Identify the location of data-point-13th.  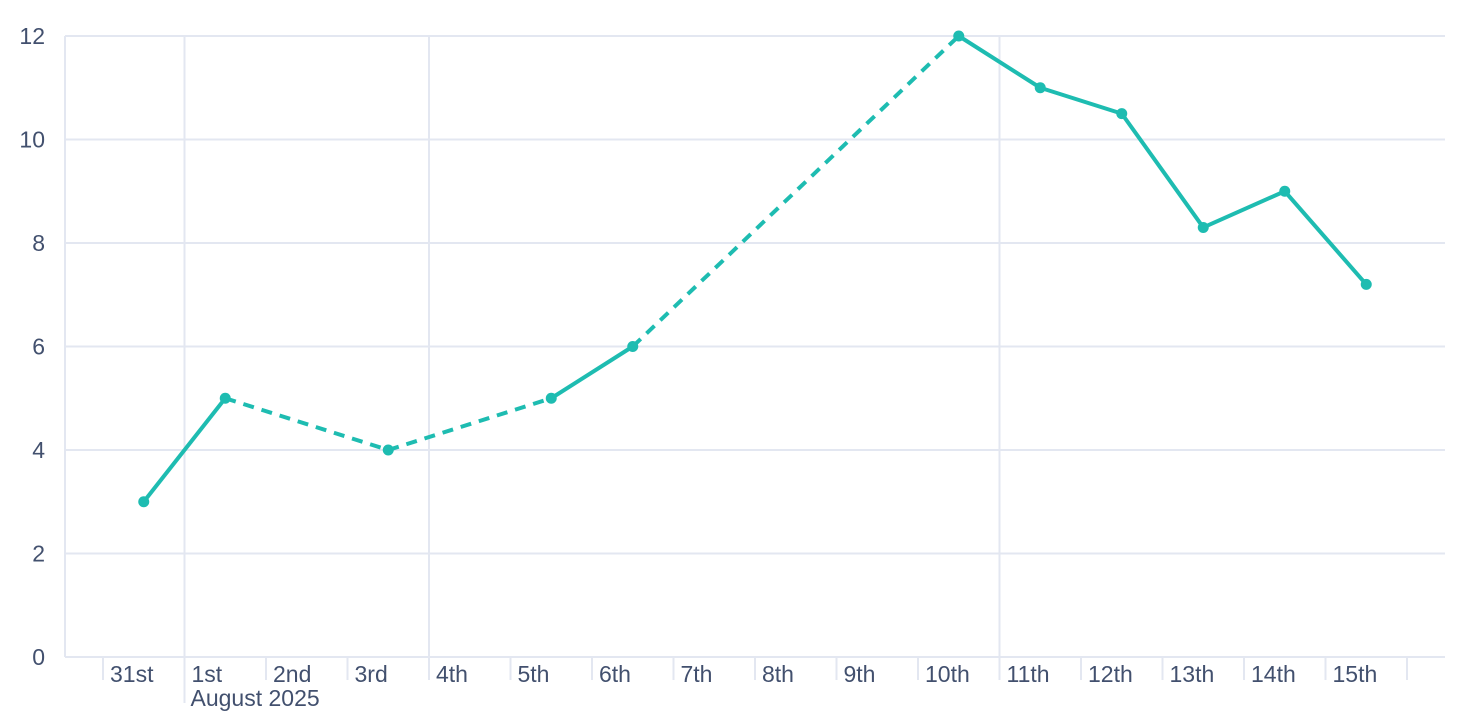
(1203, 227).